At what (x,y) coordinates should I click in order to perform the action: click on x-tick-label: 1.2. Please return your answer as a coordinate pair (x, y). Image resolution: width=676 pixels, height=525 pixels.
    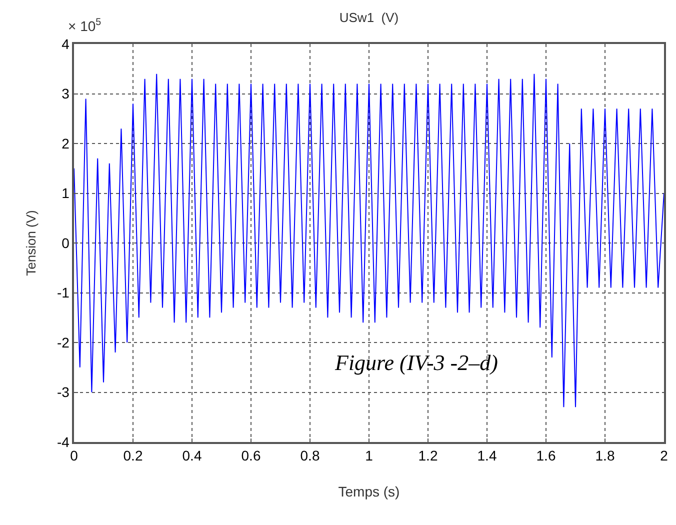
    Looking at the image, I should click on (428, 456).